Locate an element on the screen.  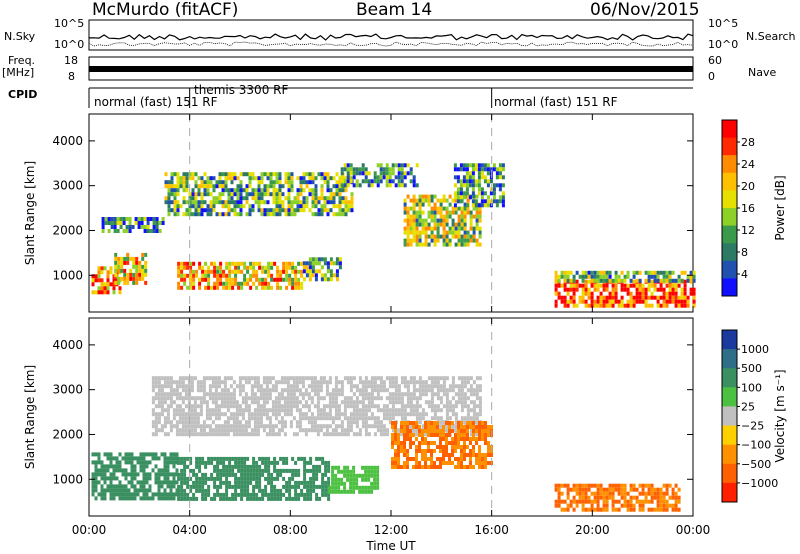
nsky-panel-frame is located at coordinates (391, 35).